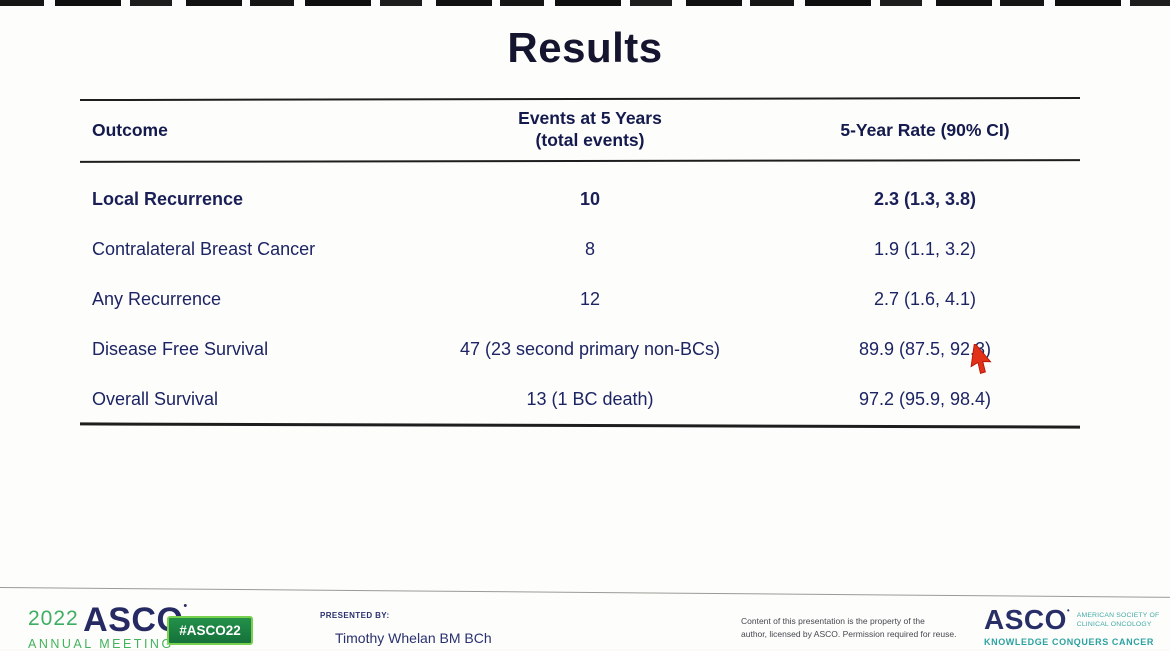 This screenshot has height=651, width=1170. Describe the element at coordinates (130, 129) in the screenshot. I see `column-header-outcome: Outcome` at that location.